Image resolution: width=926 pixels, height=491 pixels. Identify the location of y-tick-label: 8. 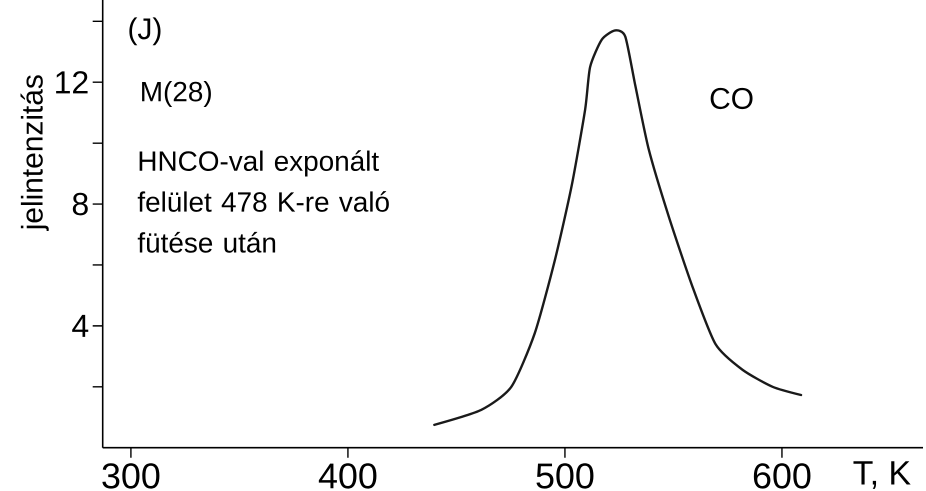
(80, 204).